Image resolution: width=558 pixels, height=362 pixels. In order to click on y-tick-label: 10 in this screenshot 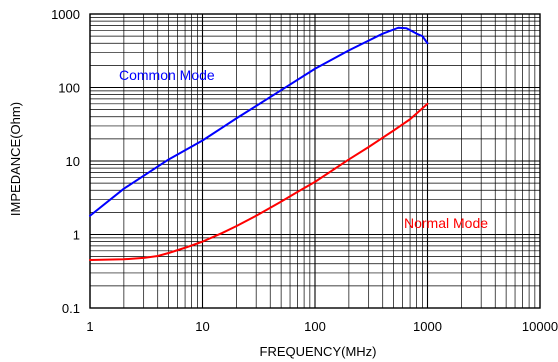, I will do `click(73, 161)`.